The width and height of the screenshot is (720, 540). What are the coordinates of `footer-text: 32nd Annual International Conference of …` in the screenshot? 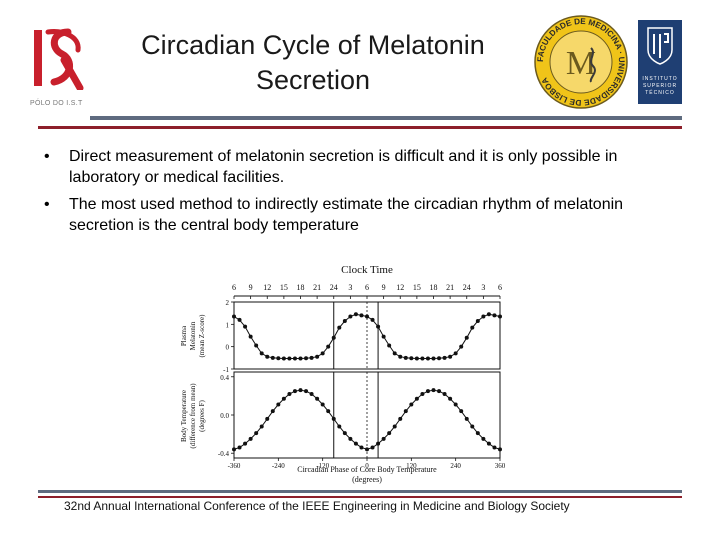 It's located at (317, 506).